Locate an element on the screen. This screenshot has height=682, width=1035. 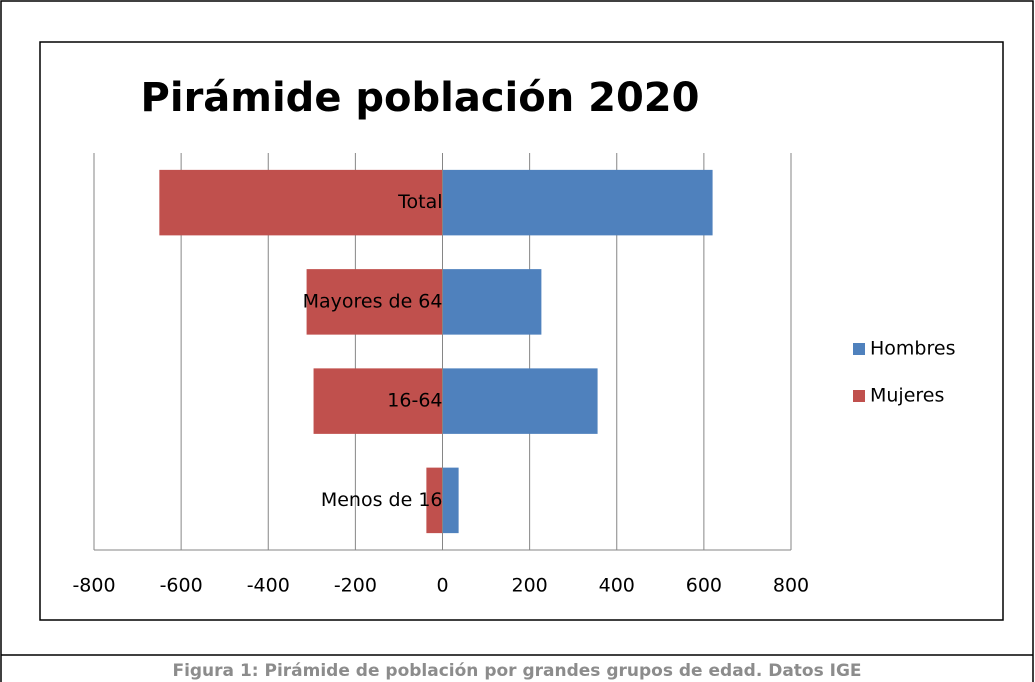
x-tick-label: -200 is located at coordinates (355, 586).